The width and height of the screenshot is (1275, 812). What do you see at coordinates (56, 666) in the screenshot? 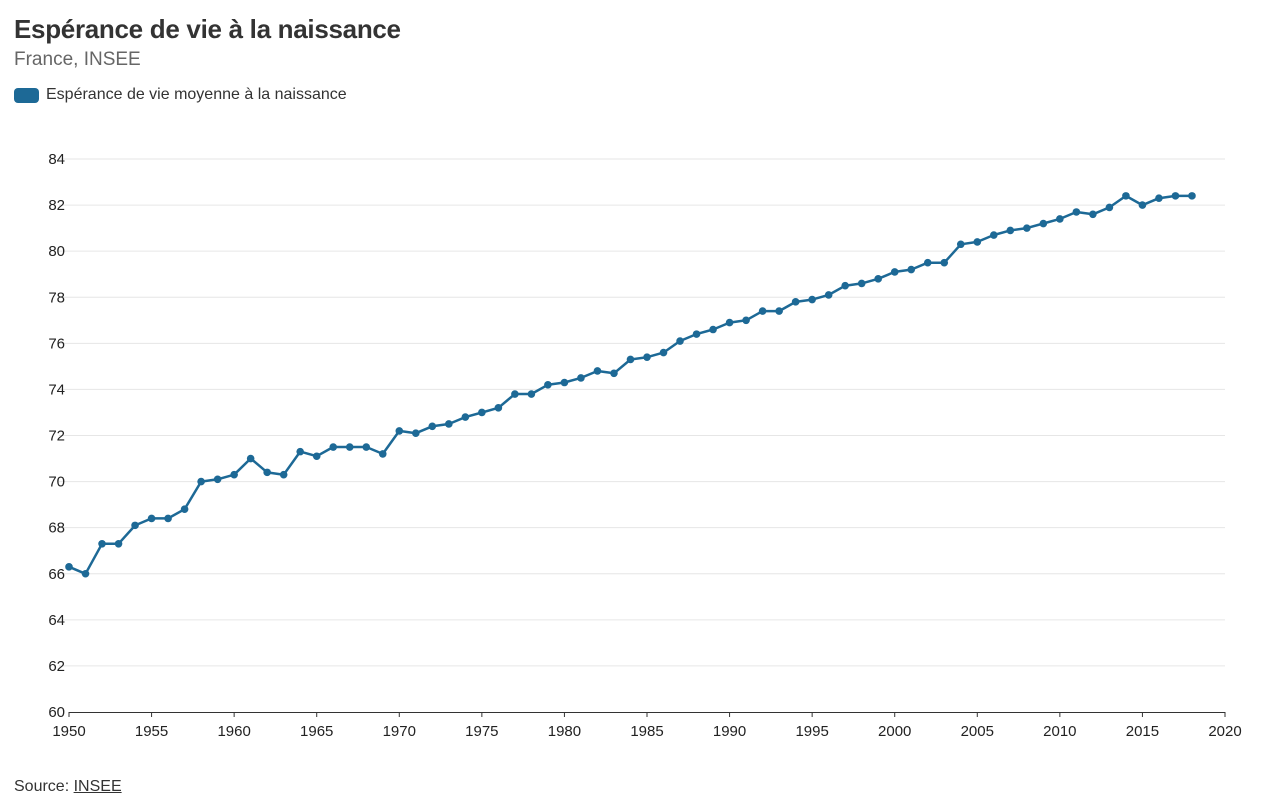
I see `y-tick-label: 62` at bounding box center [56, 666].